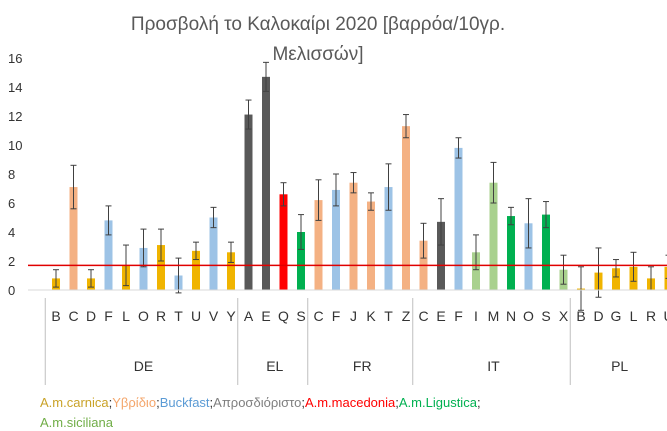  What do you see at coordinates (231, 316) in the screenshot?
I see `x-tick-label: Y` at bounding box center [231, 316].